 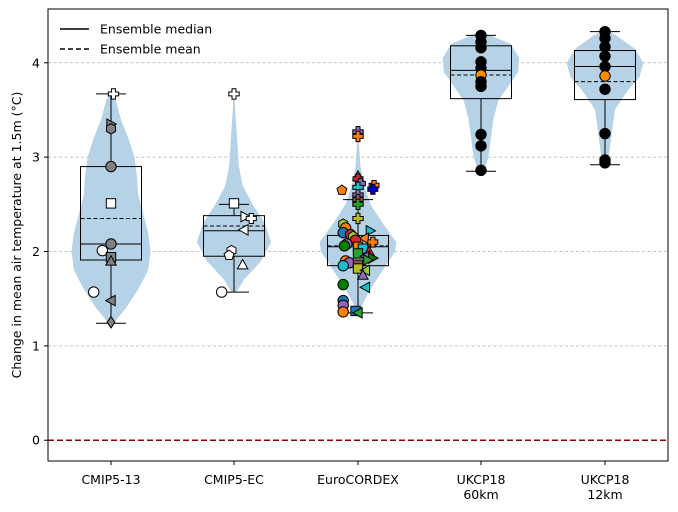 What do you see at coordinates (36, 157) in the screenshot?
I see `y-tick-label: 3` at bounding box center [36, 157].